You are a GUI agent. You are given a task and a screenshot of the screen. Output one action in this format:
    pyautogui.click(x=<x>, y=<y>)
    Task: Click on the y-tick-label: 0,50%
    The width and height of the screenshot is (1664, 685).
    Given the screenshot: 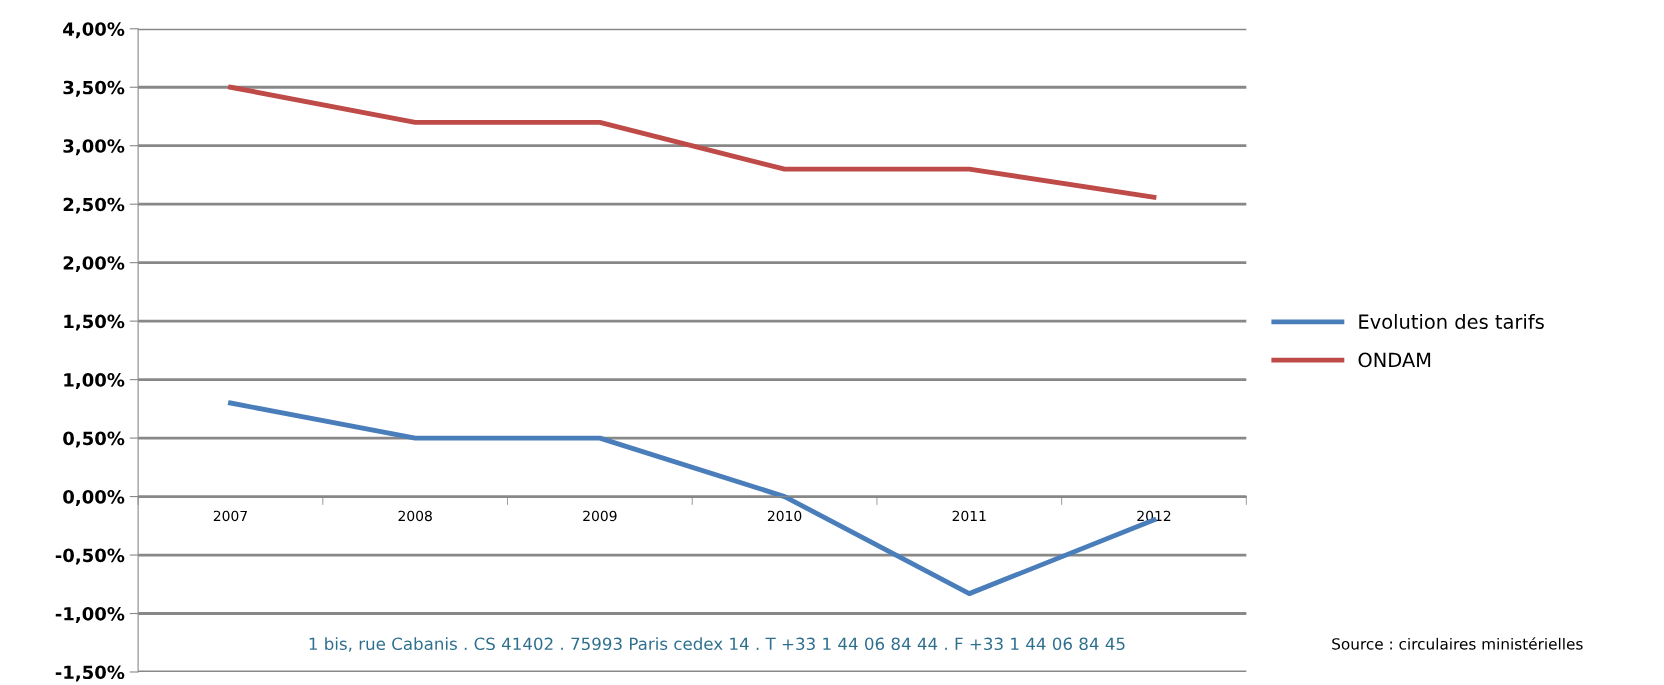 What is the action you would take?
    pyautogui.click(x=94, y=439)
    